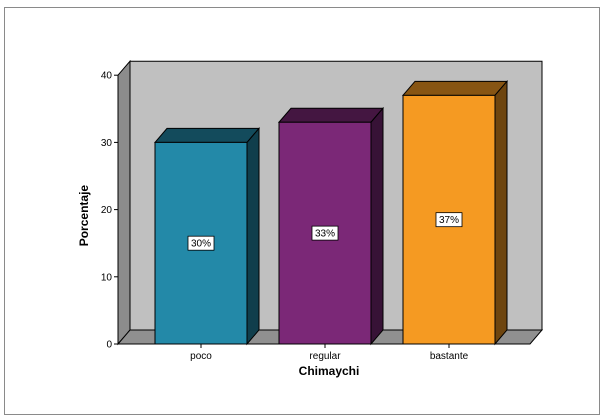  Describe the element at coordinates (107, 210) in the screenshot. I see `y-tick-label: 20` at that location.